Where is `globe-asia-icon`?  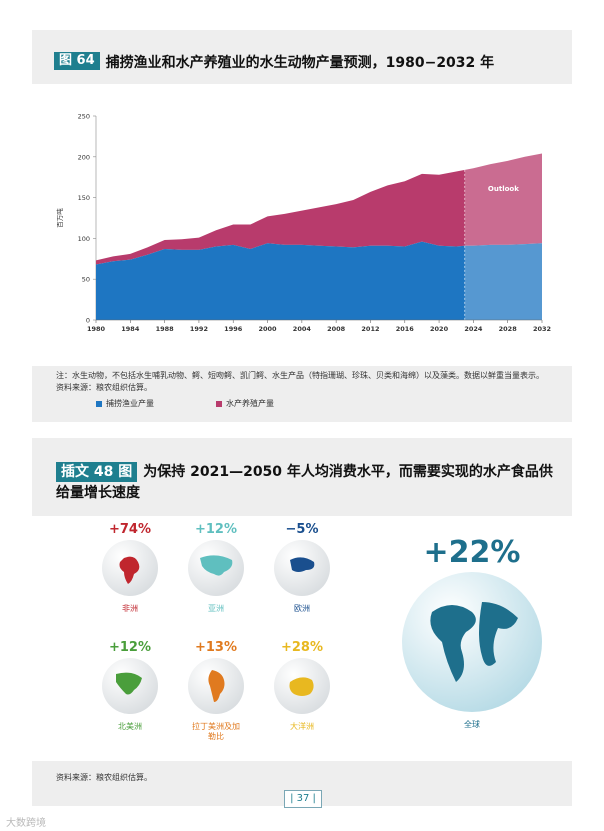
globe-asia-icon is located at coordinates (216, 568).